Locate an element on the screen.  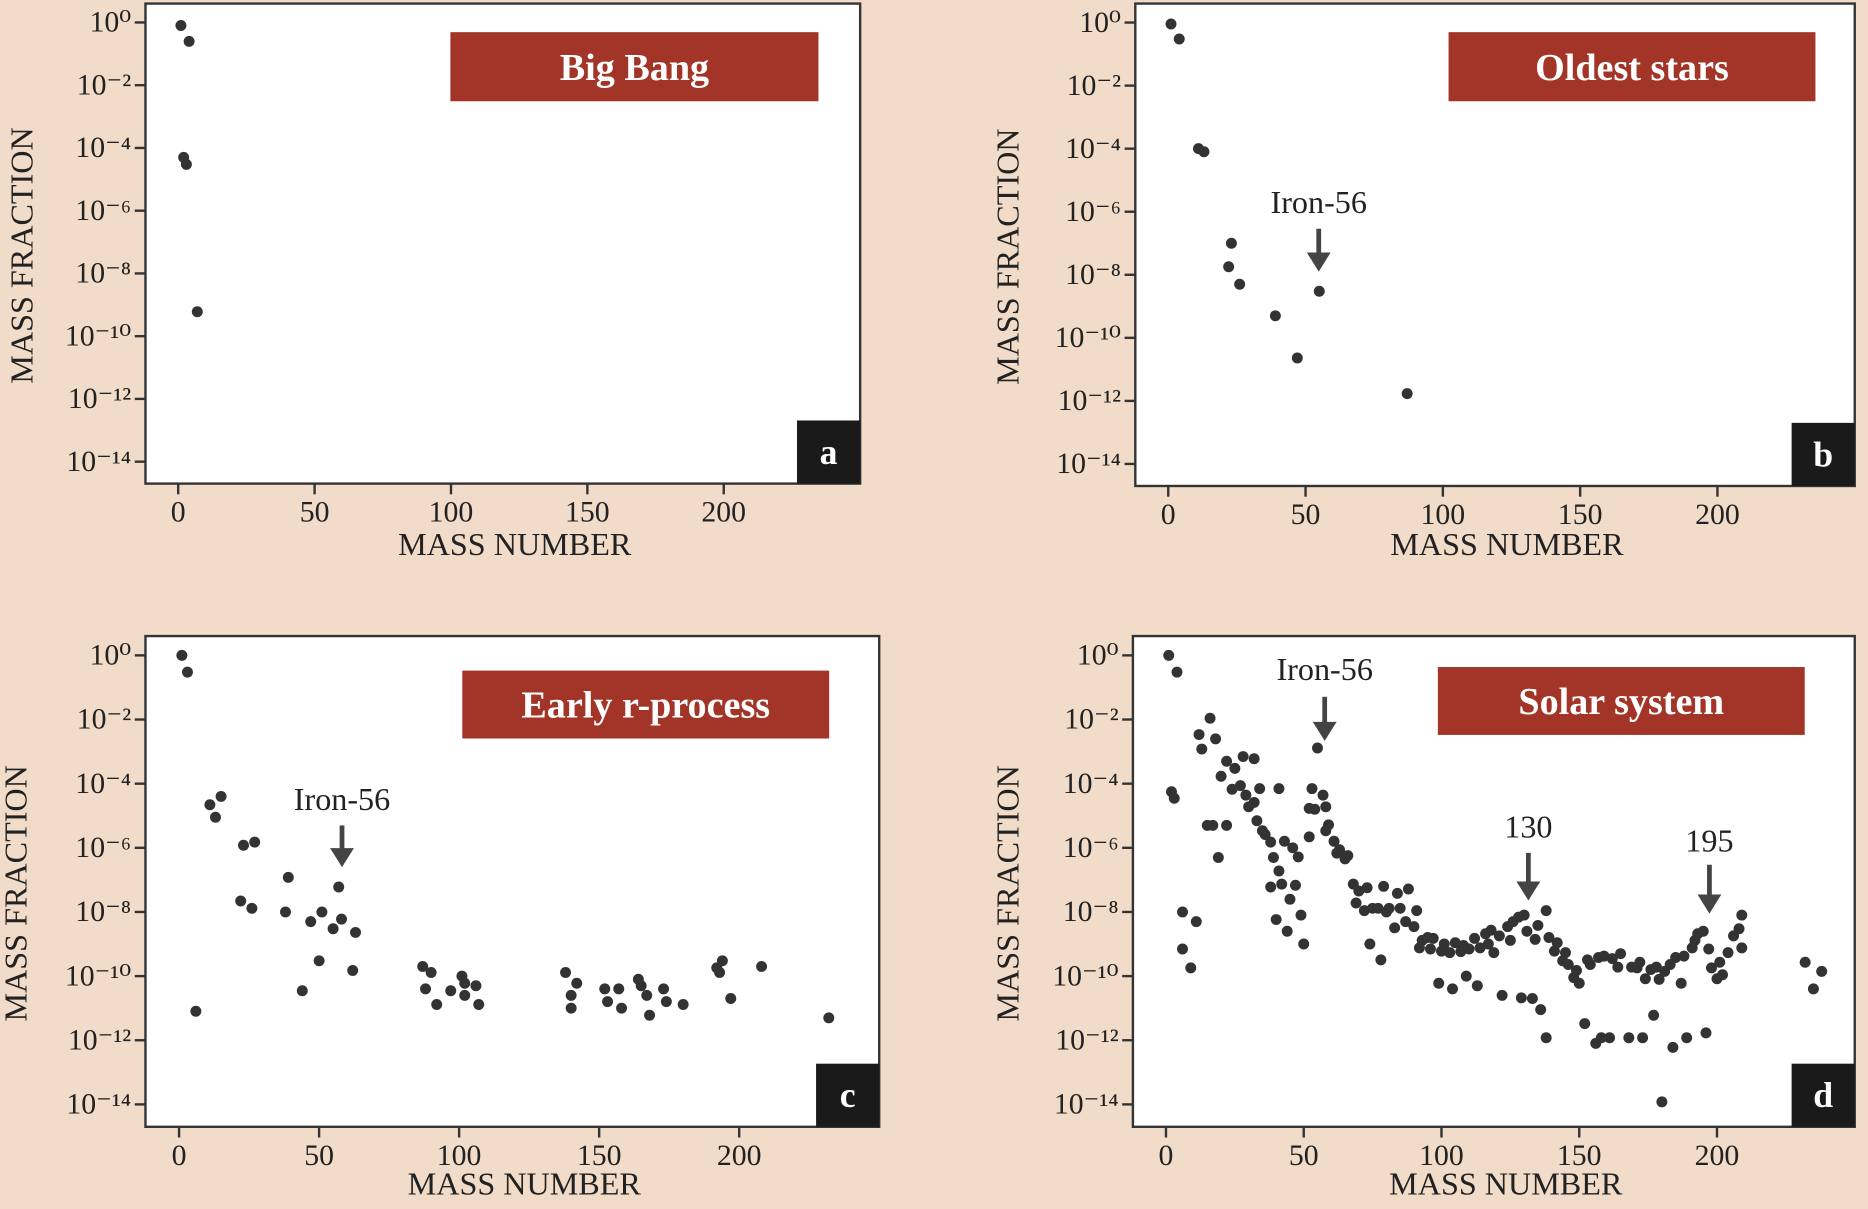
annotation: 195 is located at coordinates (1709, 841).